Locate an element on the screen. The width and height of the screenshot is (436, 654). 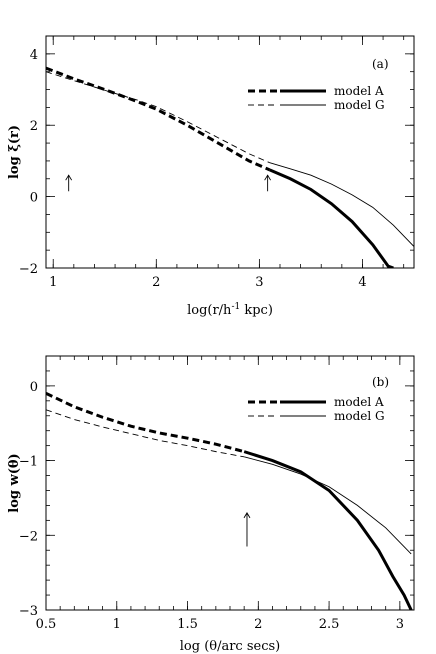
x-tick-label: 1.5 is located at coordinates (187, 624).